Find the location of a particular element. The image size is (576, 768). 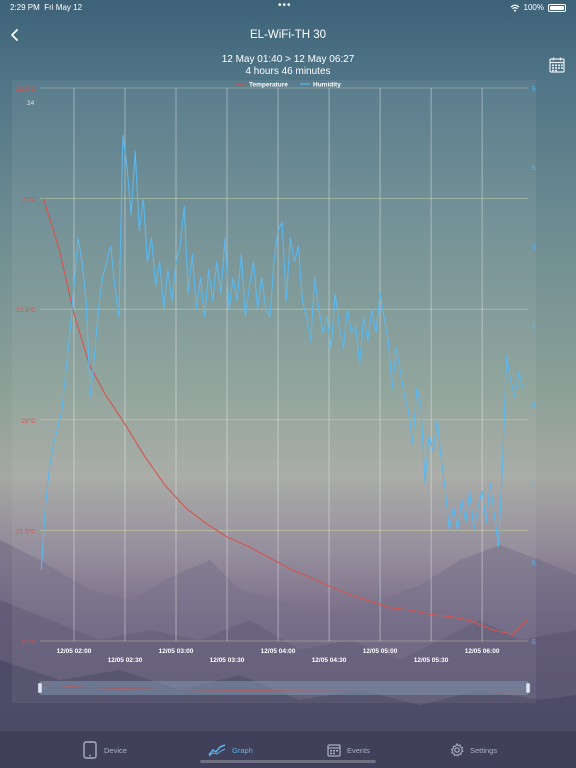

tab-events: Events is located at coordinates (348, 750).